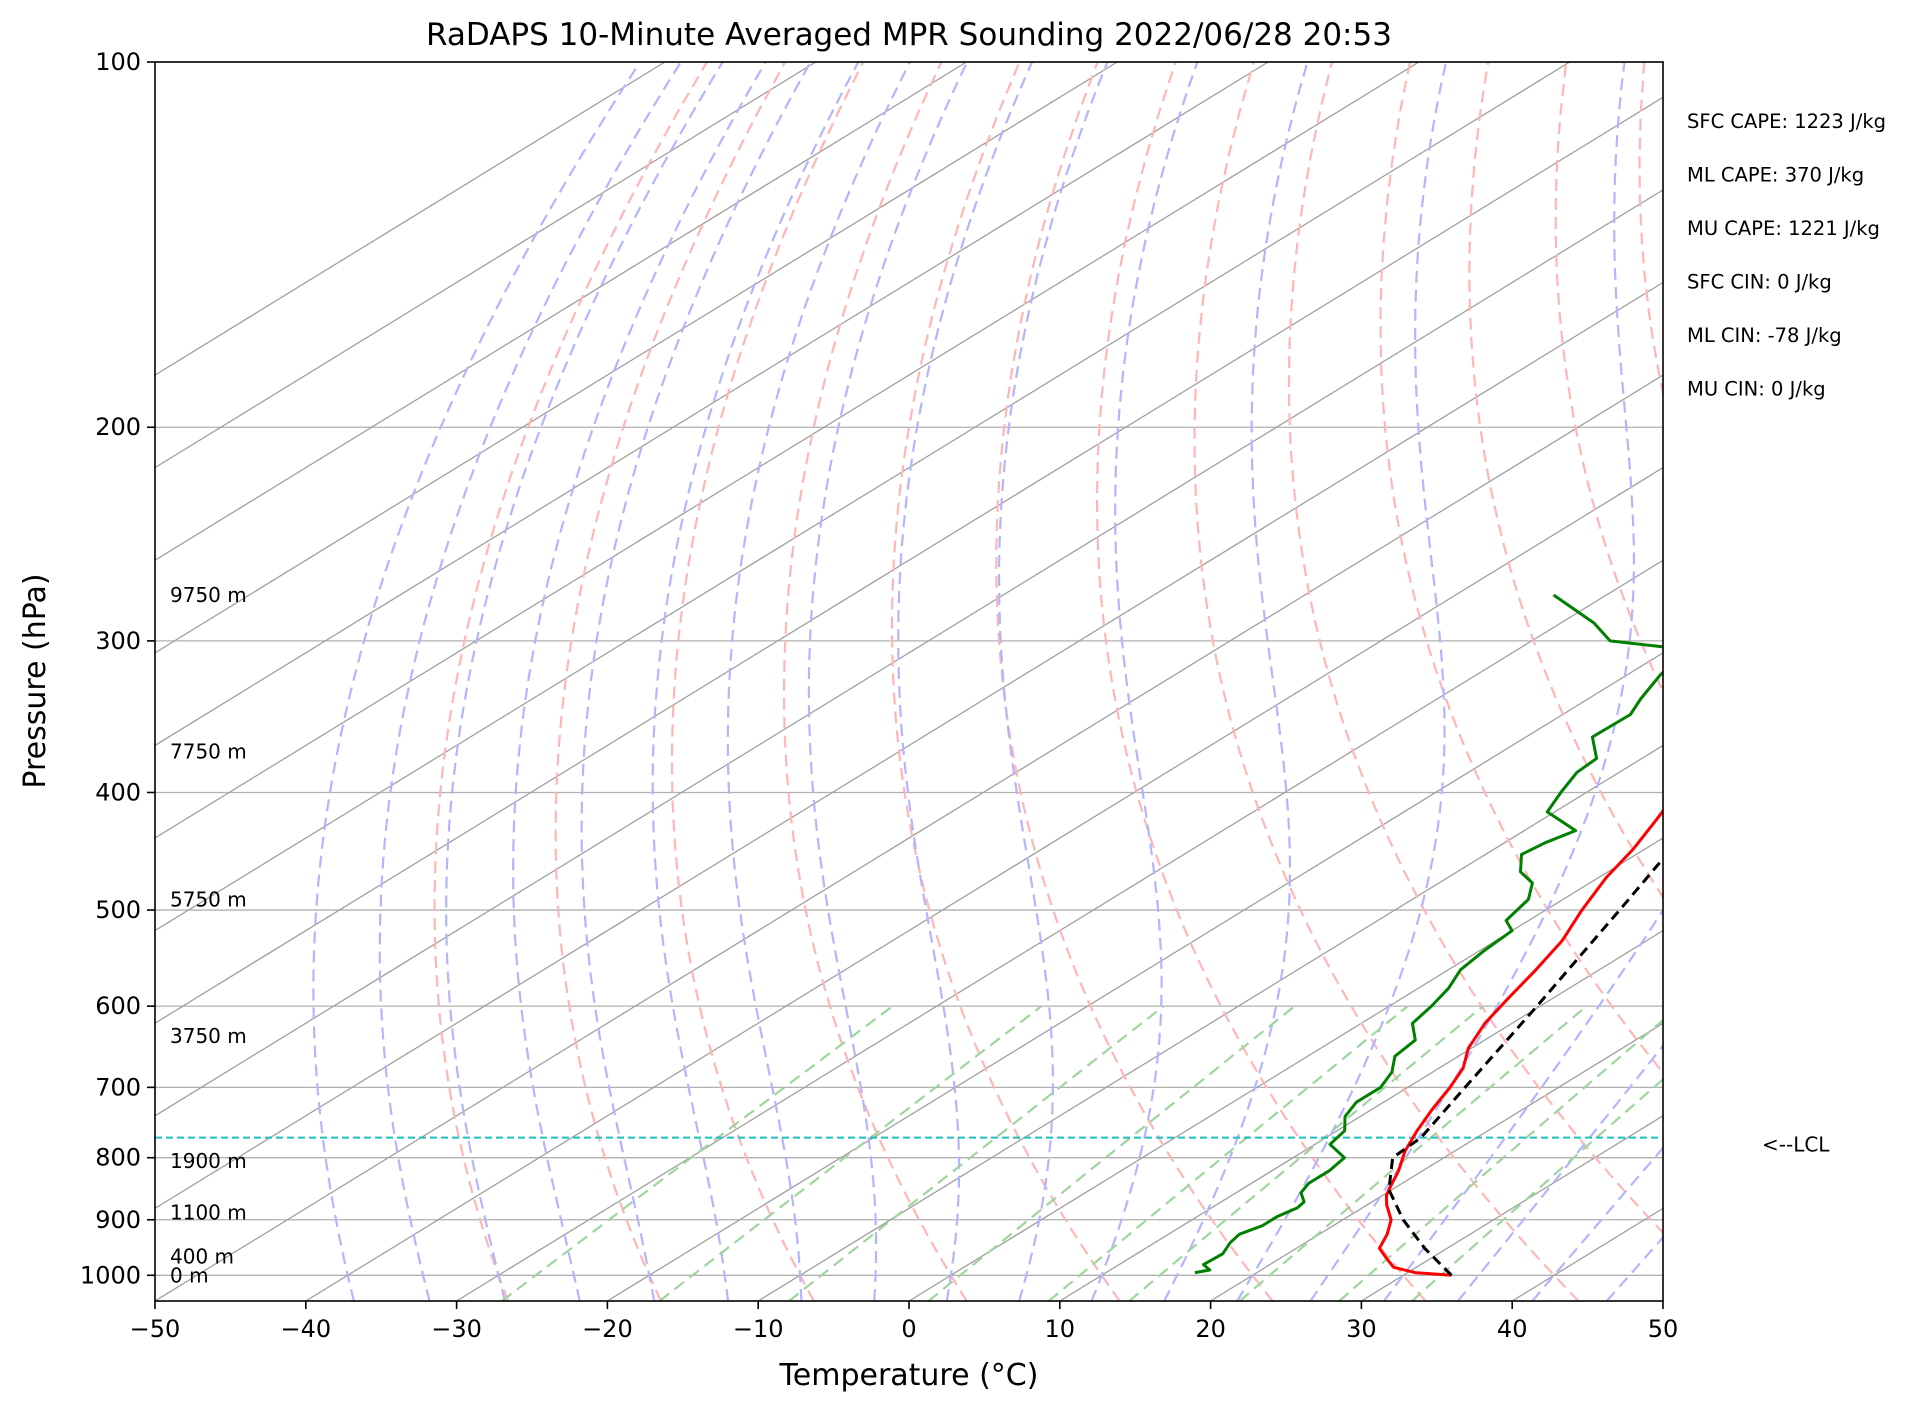 The width and height of the screenshot is (1925, 1406). Describe the element at coordinates (1786, 121) in the screenshot. I see `stat-annotation: SFC CAPE: 1223 J/kg` at that location.